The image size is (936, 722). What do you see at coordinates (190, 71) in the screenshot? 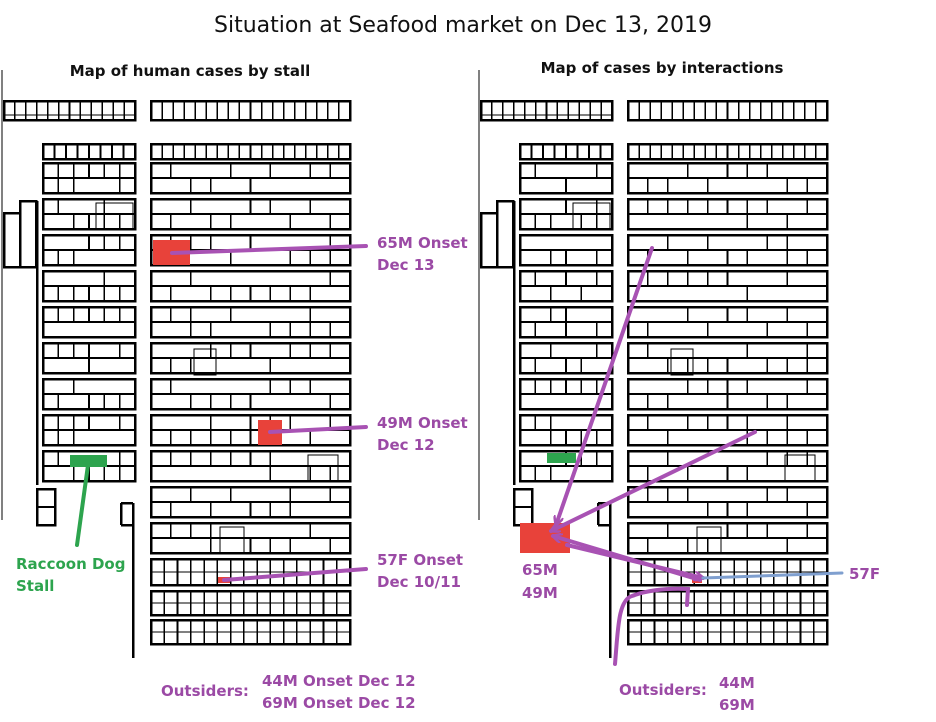
I see `left-map-subtitle: Map of human cases by stall` at bounding box center [190, 71].